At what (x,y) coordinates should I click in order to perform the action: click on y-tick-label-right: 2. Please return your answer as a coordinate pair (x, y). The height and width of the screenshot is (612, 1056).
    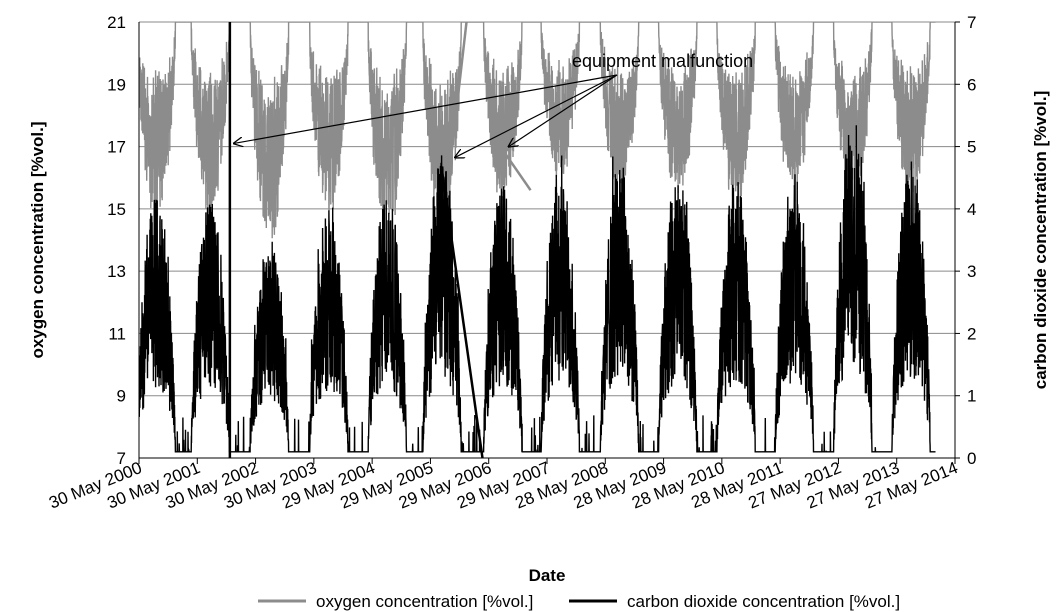
    Looking at the image, I should click on (971, 333).